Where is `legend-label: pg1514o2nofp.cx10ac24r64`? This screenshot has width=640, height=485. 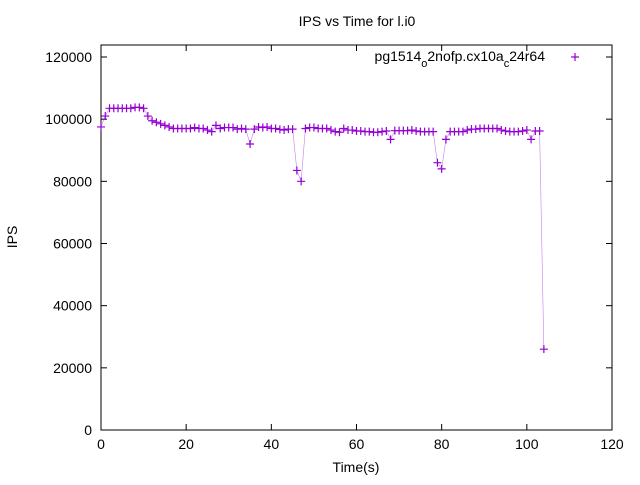 legend-label: pg1514o2nofp.cx10ac24r64 is located at coordinates (460, 59).